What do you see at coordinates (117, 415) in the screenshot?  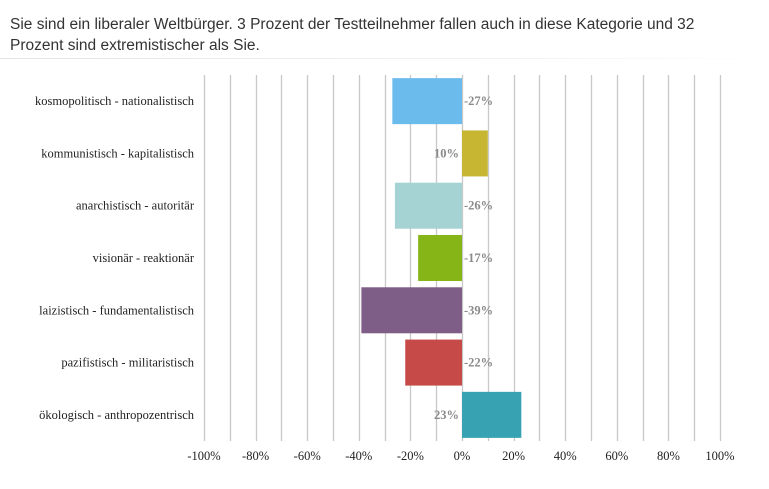 I see `category-label: ökologisch - anthropozentrisch` at bounding box center [117, 415].